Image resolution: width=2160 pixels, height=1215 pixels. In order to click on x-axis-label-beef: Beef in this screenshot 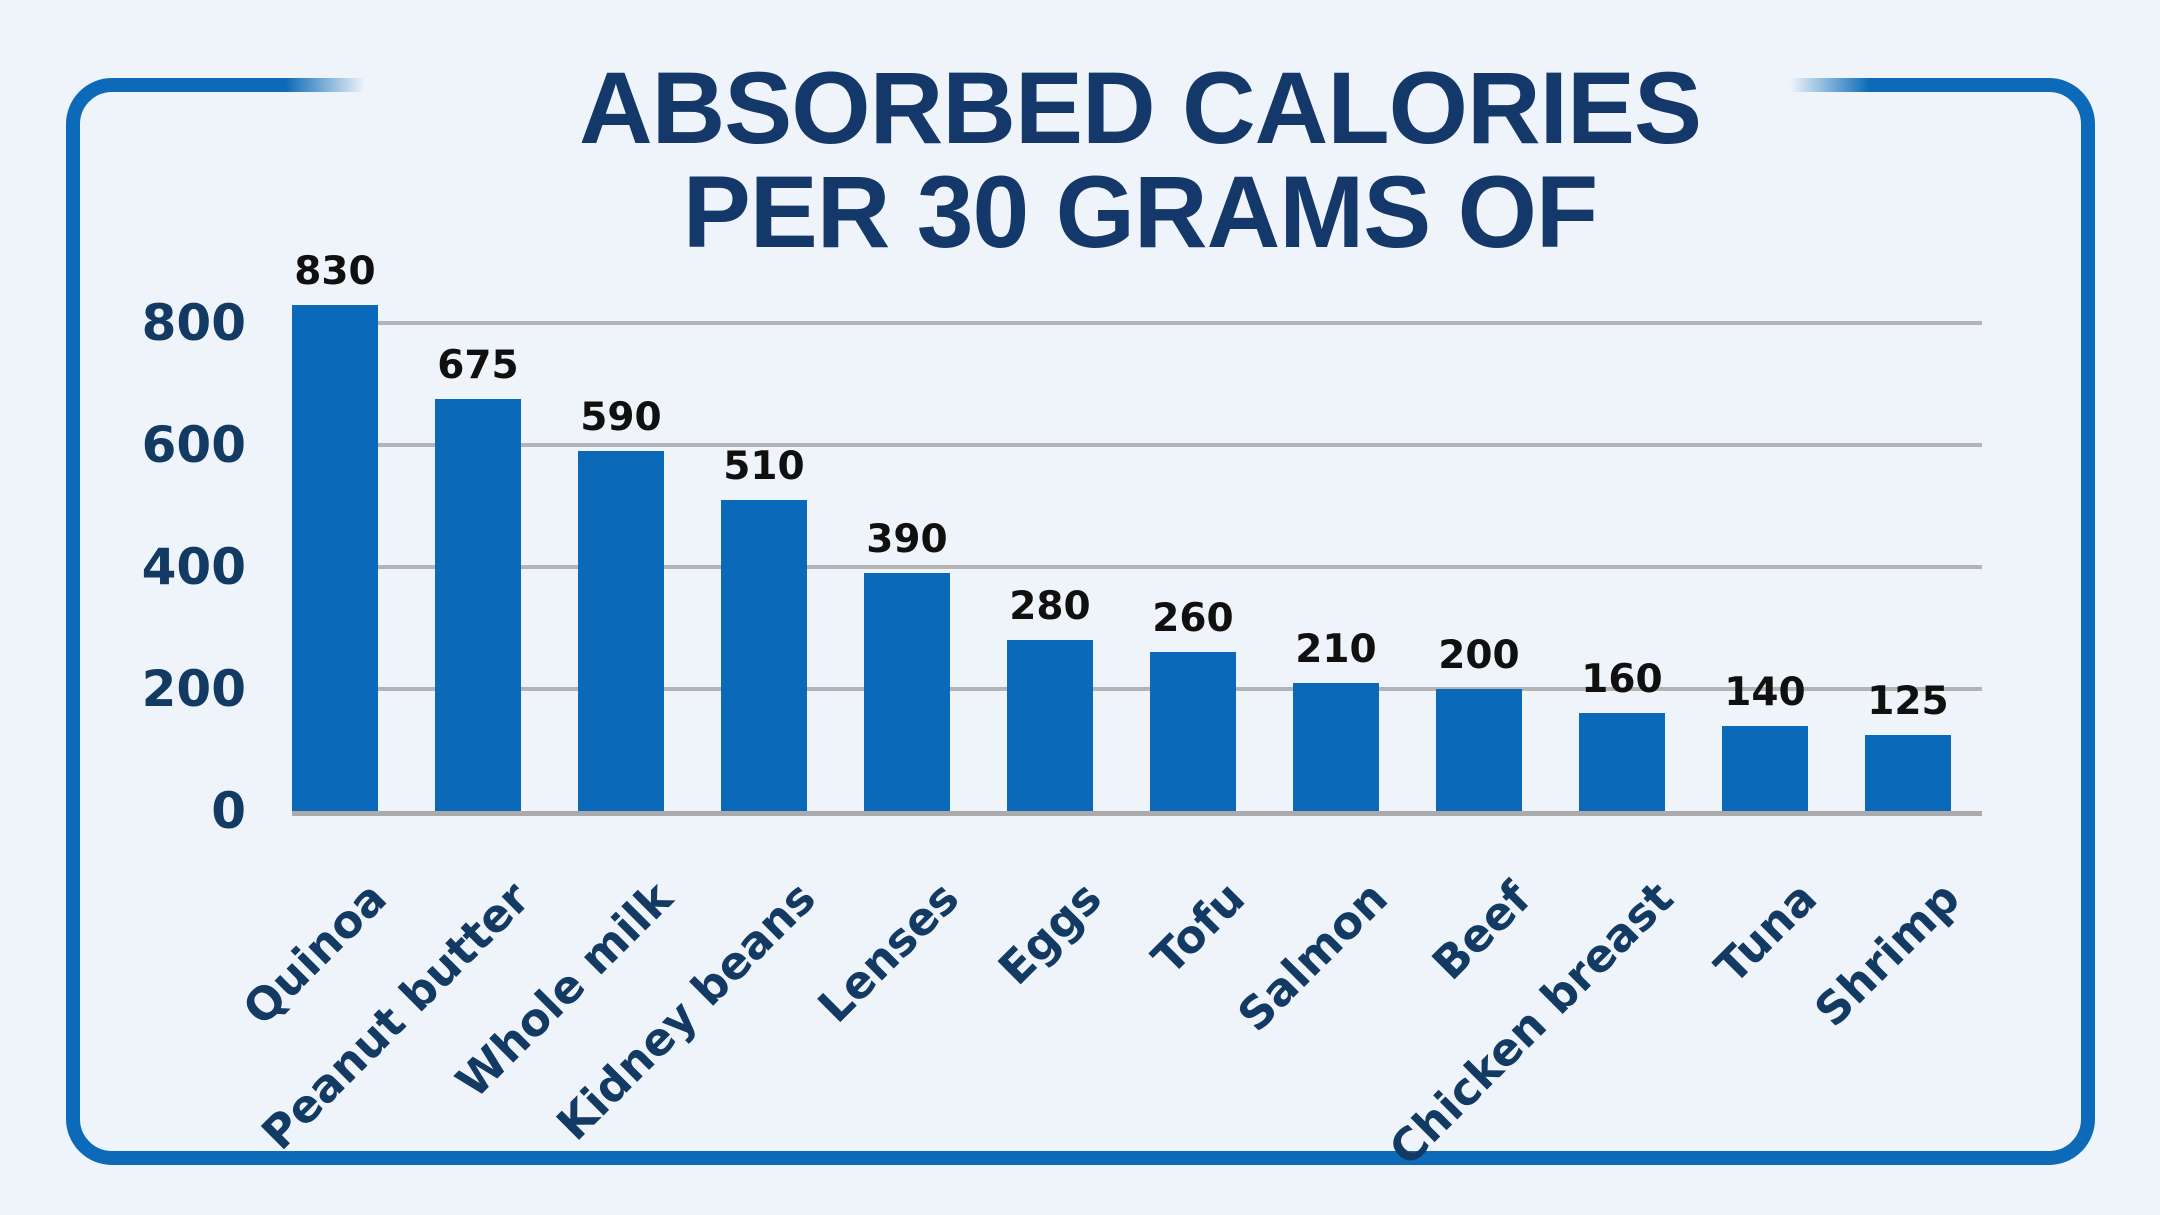, I will do `click(1481, 931)`.